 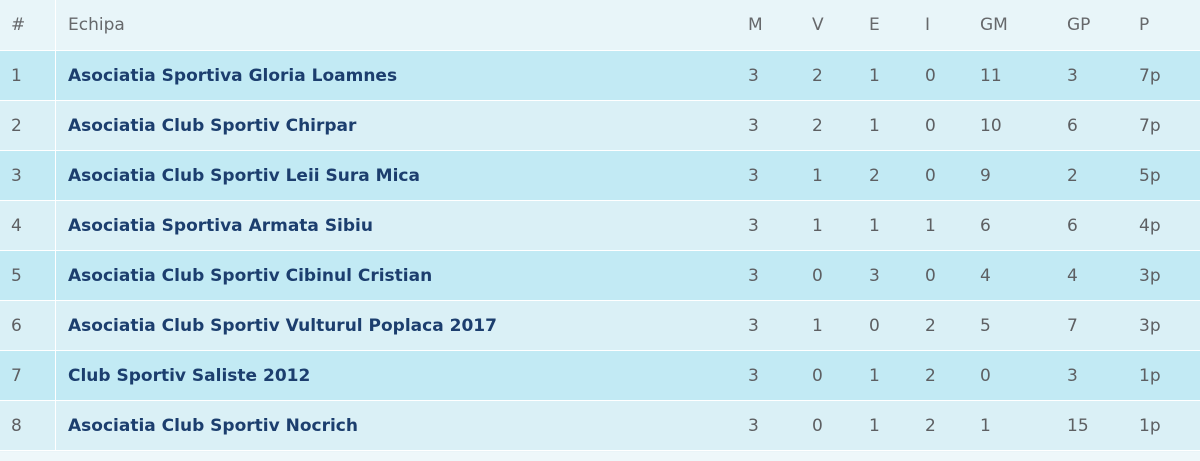 I want to click on goals-against-cell: 15, so click(x=1078, y=425).